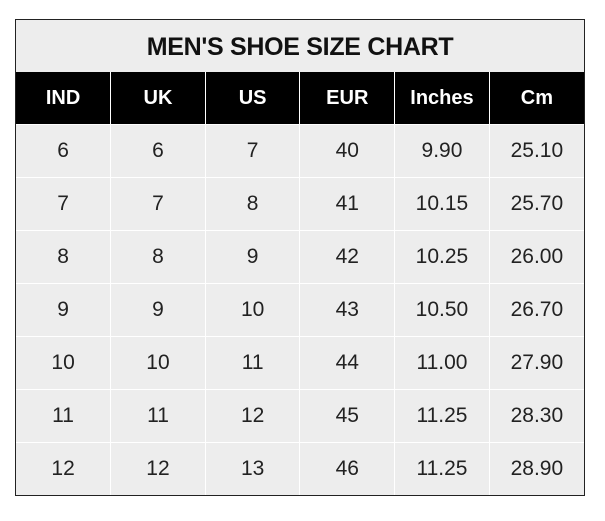 Image resolution: width=605 pixels, height=521 pixels. I want to click on table-cell: 44, so click(347, 363).